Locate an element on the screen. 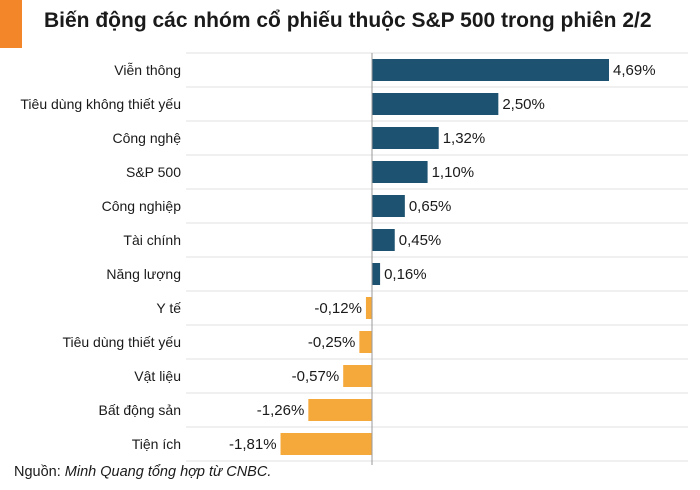 Image resolution: width=700 pixels, height=490 pixels. data-label: -1,26% is located at coordinates (281, 410).